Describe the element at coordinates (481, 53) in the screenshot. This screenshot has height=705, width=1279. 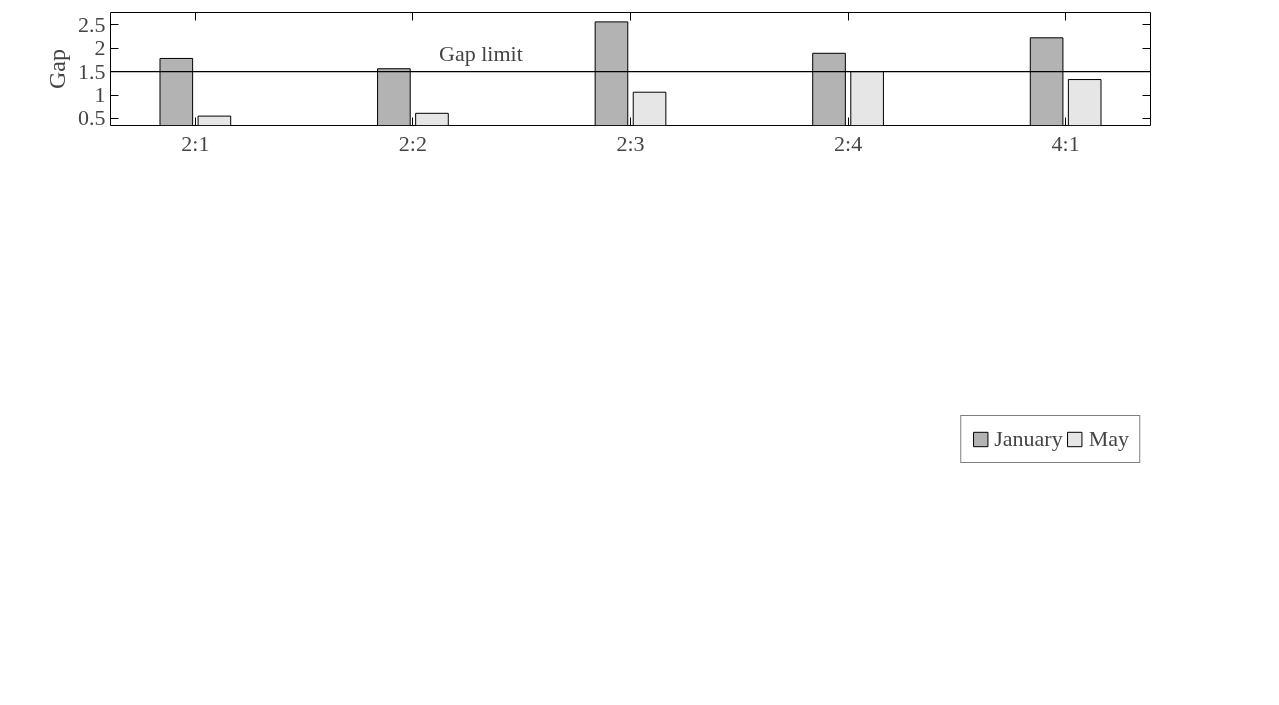
I see `ref-line-label: Gap limit` at that location.